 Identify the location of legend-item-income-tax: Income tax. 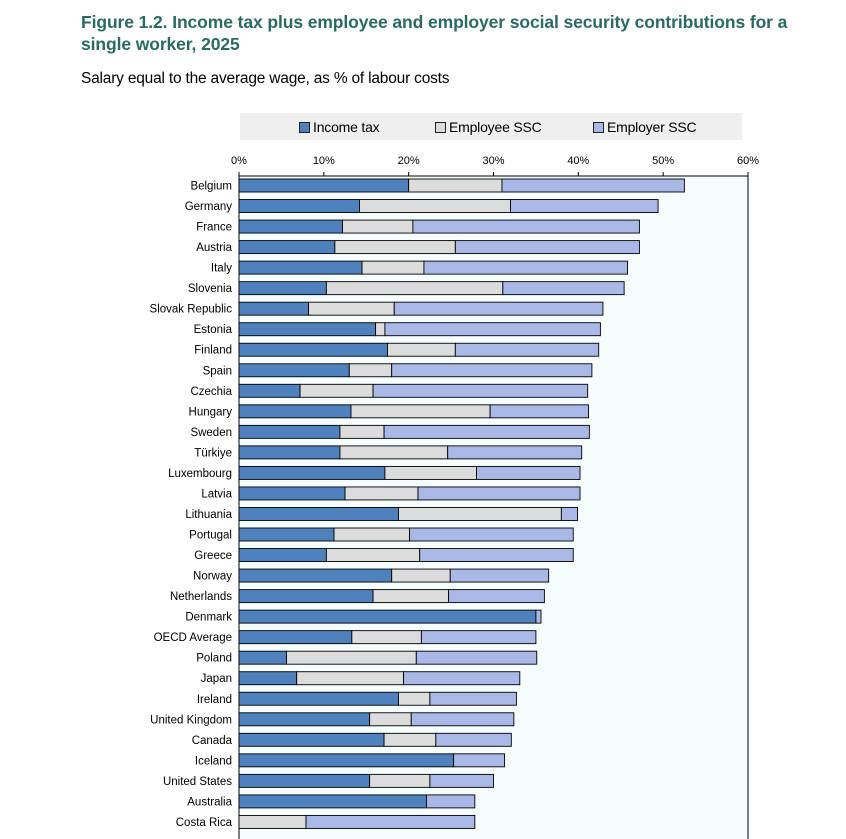
(339, 127).